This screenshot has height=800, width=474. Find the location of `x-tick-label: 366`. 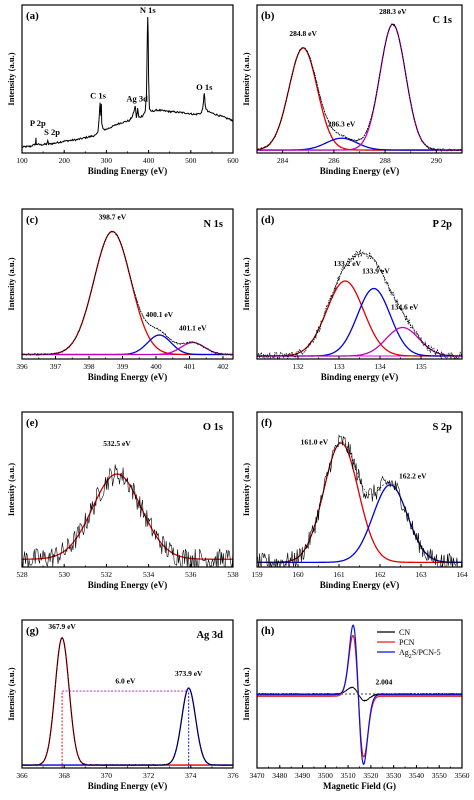

x-tick-label: 366 is located at coordinates (22, 775).